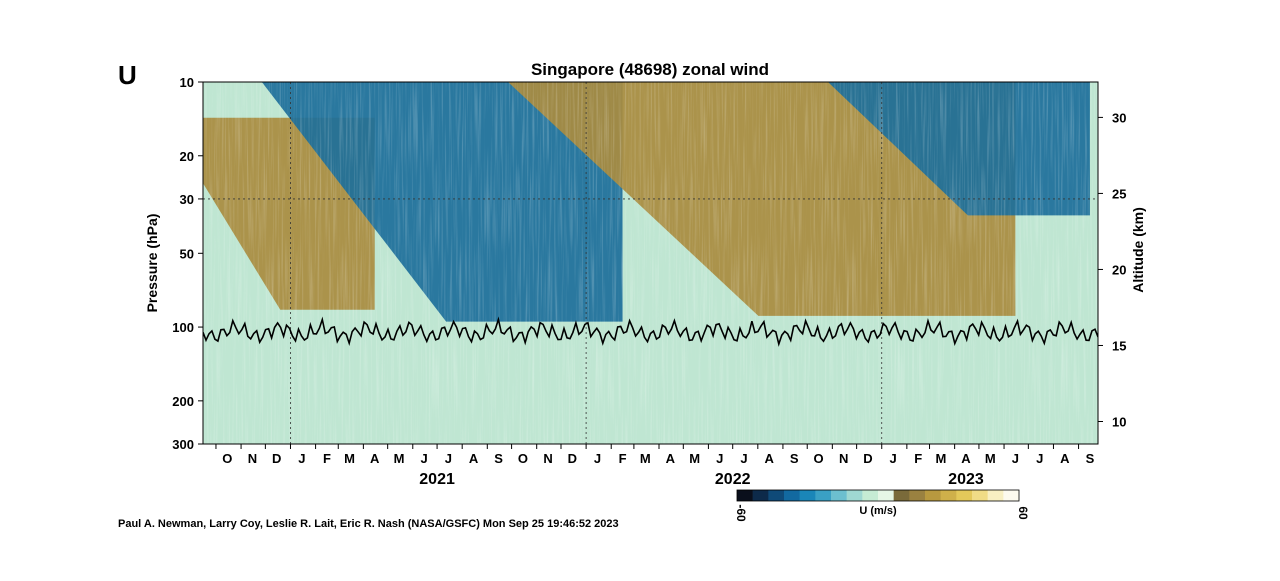  Describe the element at coordinates (187, 263) in the screenshot. I see `pressure-axis: 10 20 30 50 100 200 300` at that location.